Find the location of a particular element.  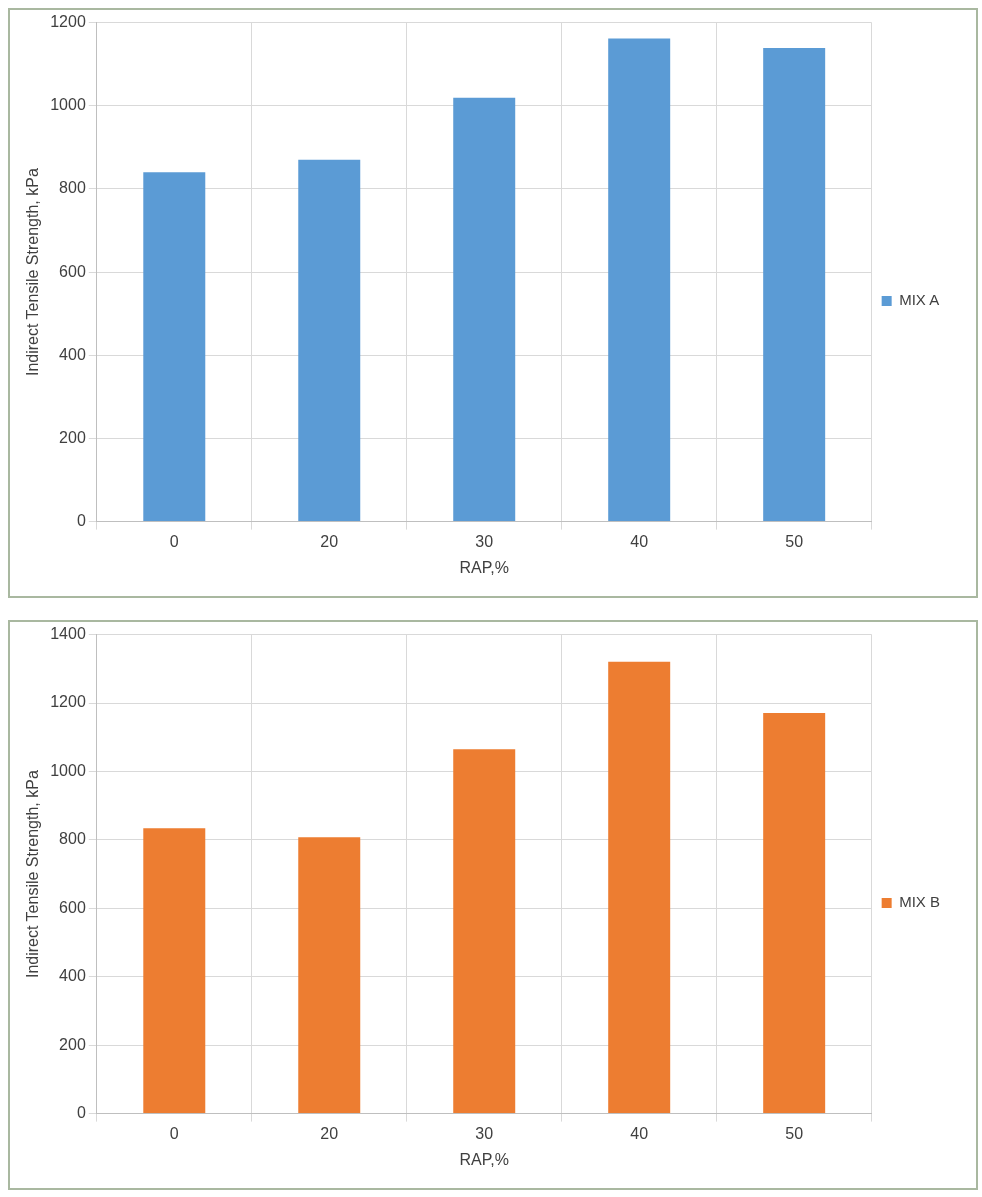

legend-label: MIX B is located at coordinates (919, 902).